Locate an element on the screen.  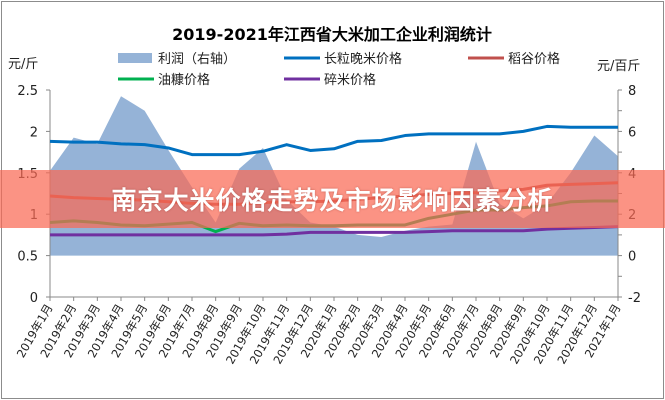
banner-title: 南京大米价格走势及市场影响因素分析 is located at coordinates (332, 200).